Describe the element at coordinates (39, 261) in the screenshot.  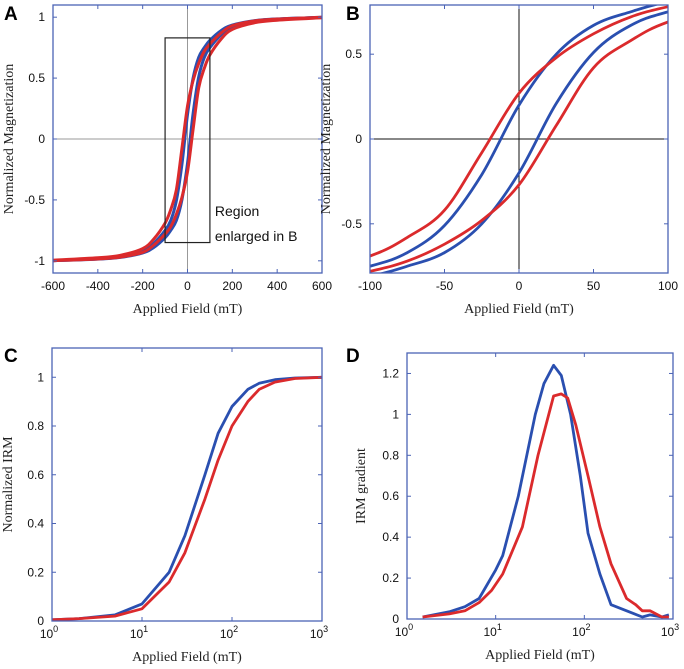
I see `y-tick-label: -1` at that location.